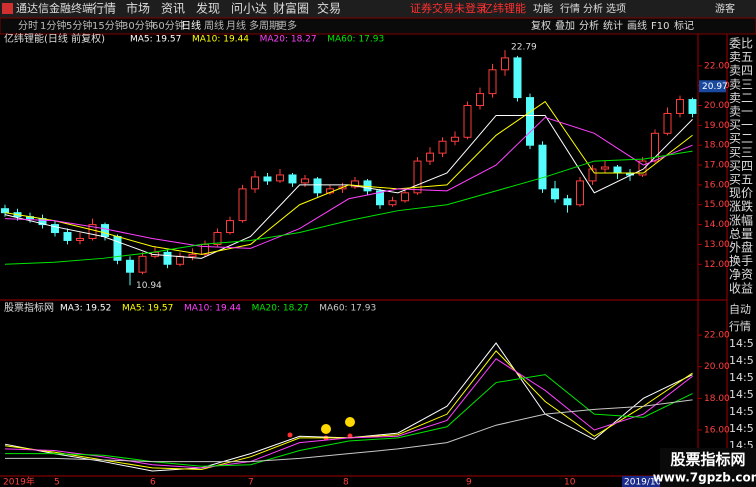 The image size is (756, 487). Describe the element at coordinates (138, 25) in the screenshot. I see `period-tab: 30分钟` at that location.